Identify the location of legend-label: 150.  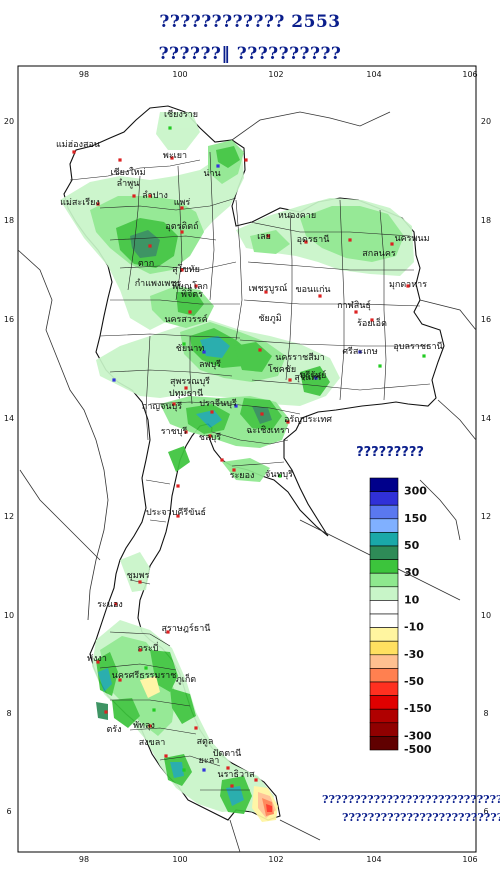
(415, 518).